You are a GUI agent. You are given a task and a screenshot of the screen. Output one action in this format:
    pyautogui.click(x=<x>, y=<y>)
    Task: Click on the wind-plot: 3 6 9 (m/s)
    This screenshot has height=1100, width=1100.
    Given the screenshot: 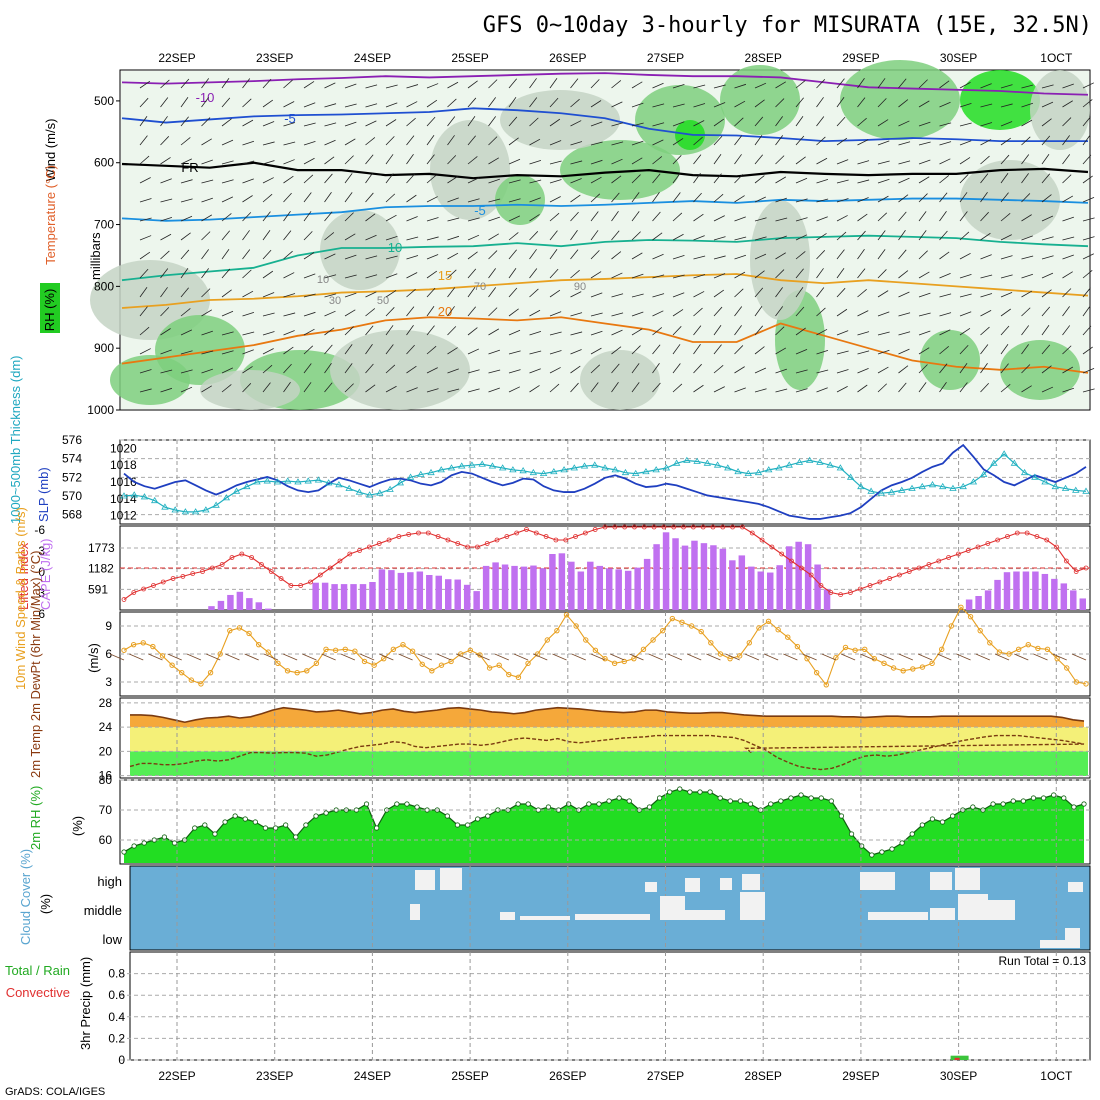 What is the action you would take?
    pyautogui.click(x=588, y=650)
    